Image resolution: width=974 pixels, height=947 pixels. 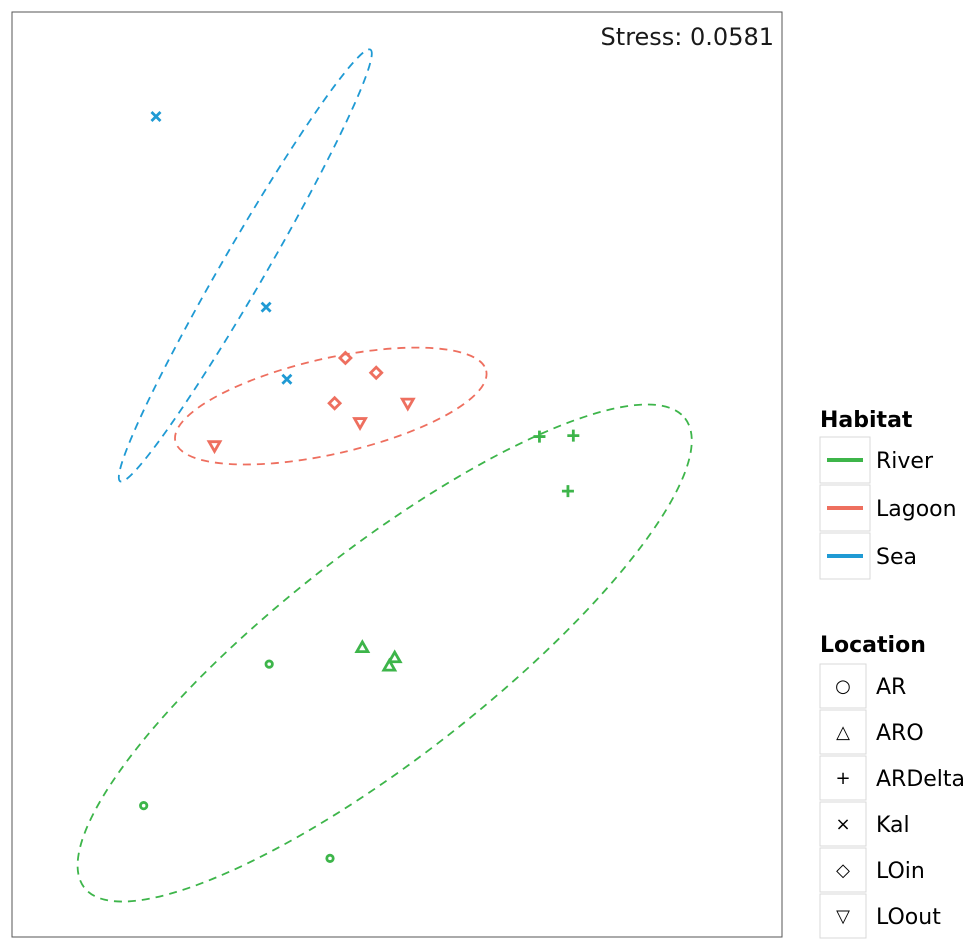 I want to click on location-legend-key-aro, so click(x=843, y=732).